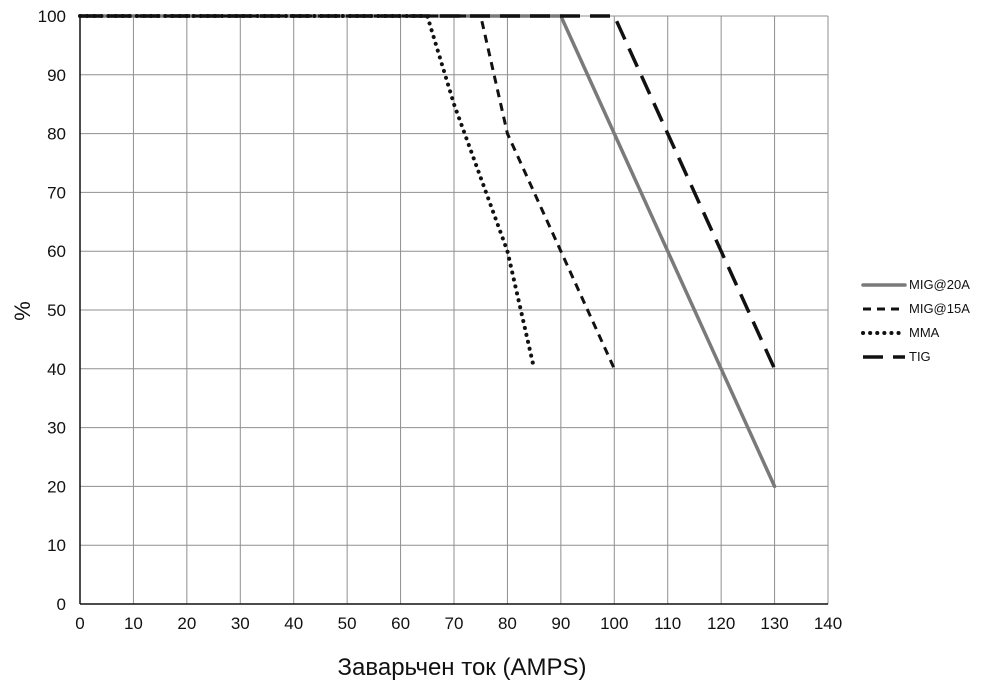  Describe the element at coordinates (133, 623) in the screenshot. I see `x-tick-label: 10` at that location.